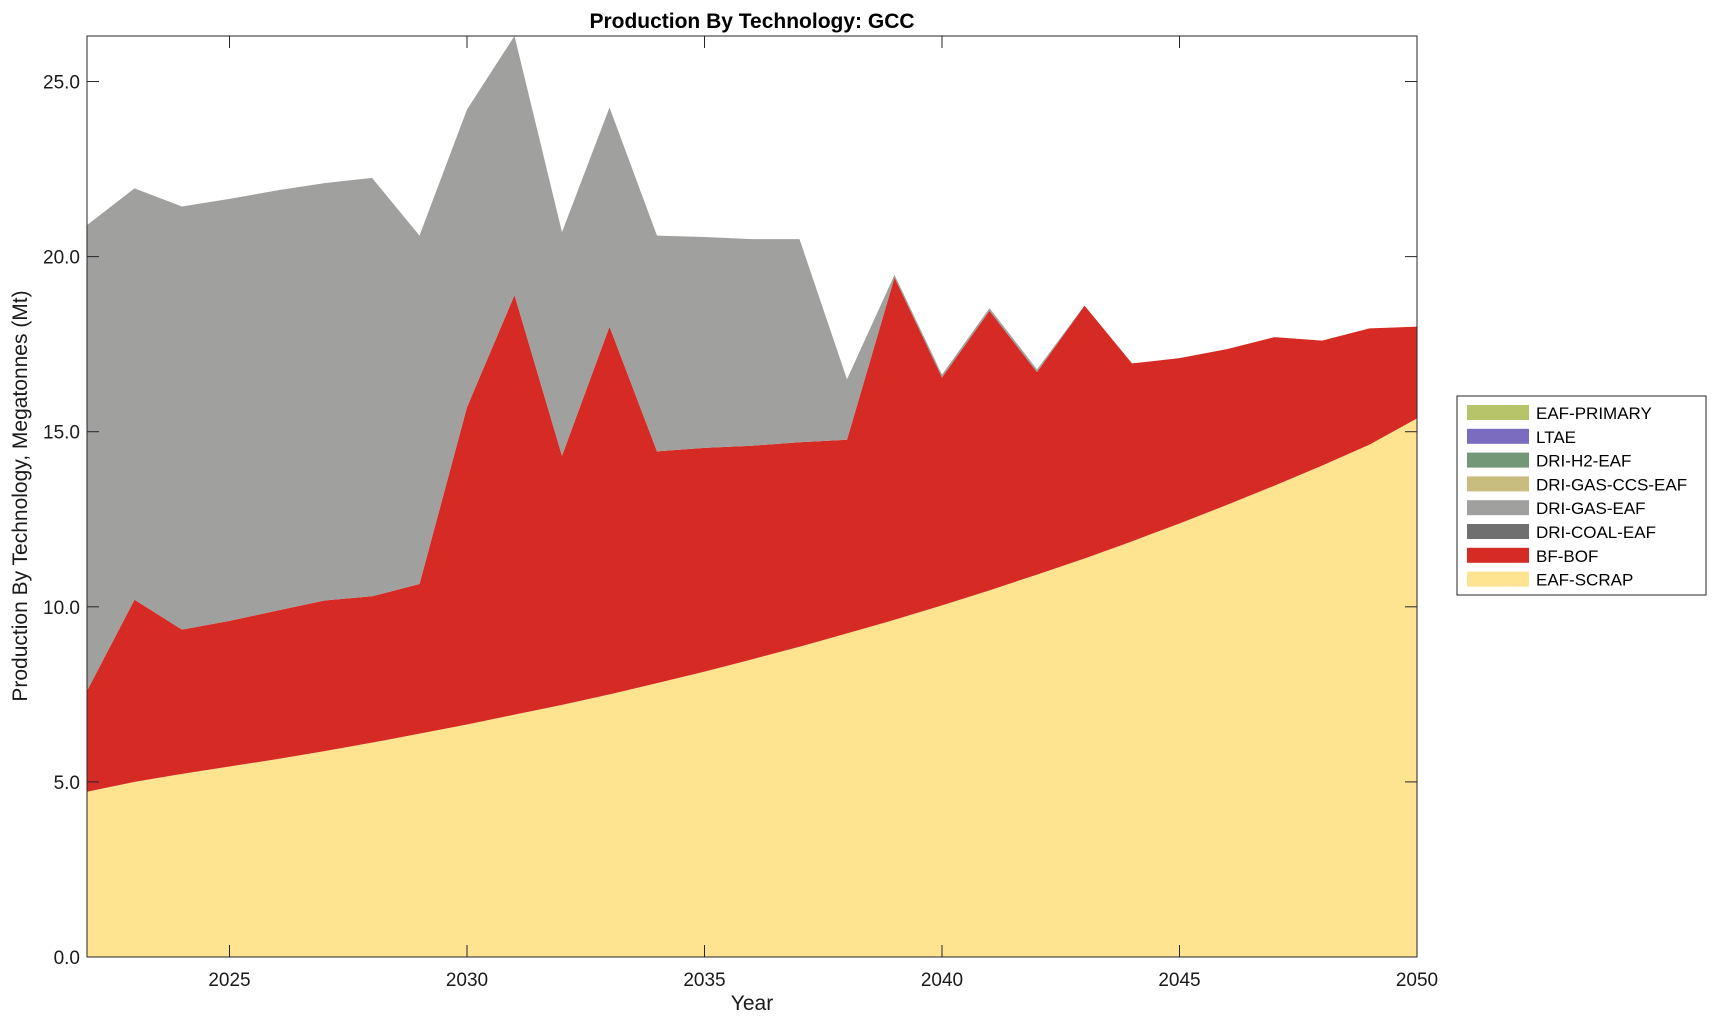  What do you see at coordinates (751, 21) in the screenshot?
I see `chart-title: Production By Technology: GCC` at bounding box center [751, 21].